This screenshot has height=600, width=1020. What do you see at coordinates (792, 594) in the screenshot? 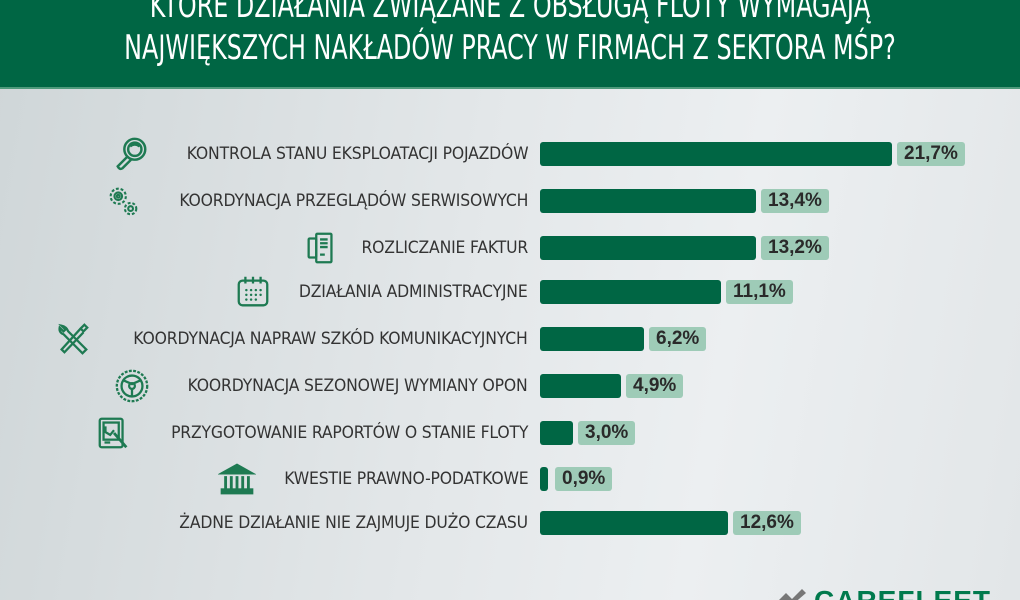
I see `logo-mark-icon` at bounding box center [792, 594].